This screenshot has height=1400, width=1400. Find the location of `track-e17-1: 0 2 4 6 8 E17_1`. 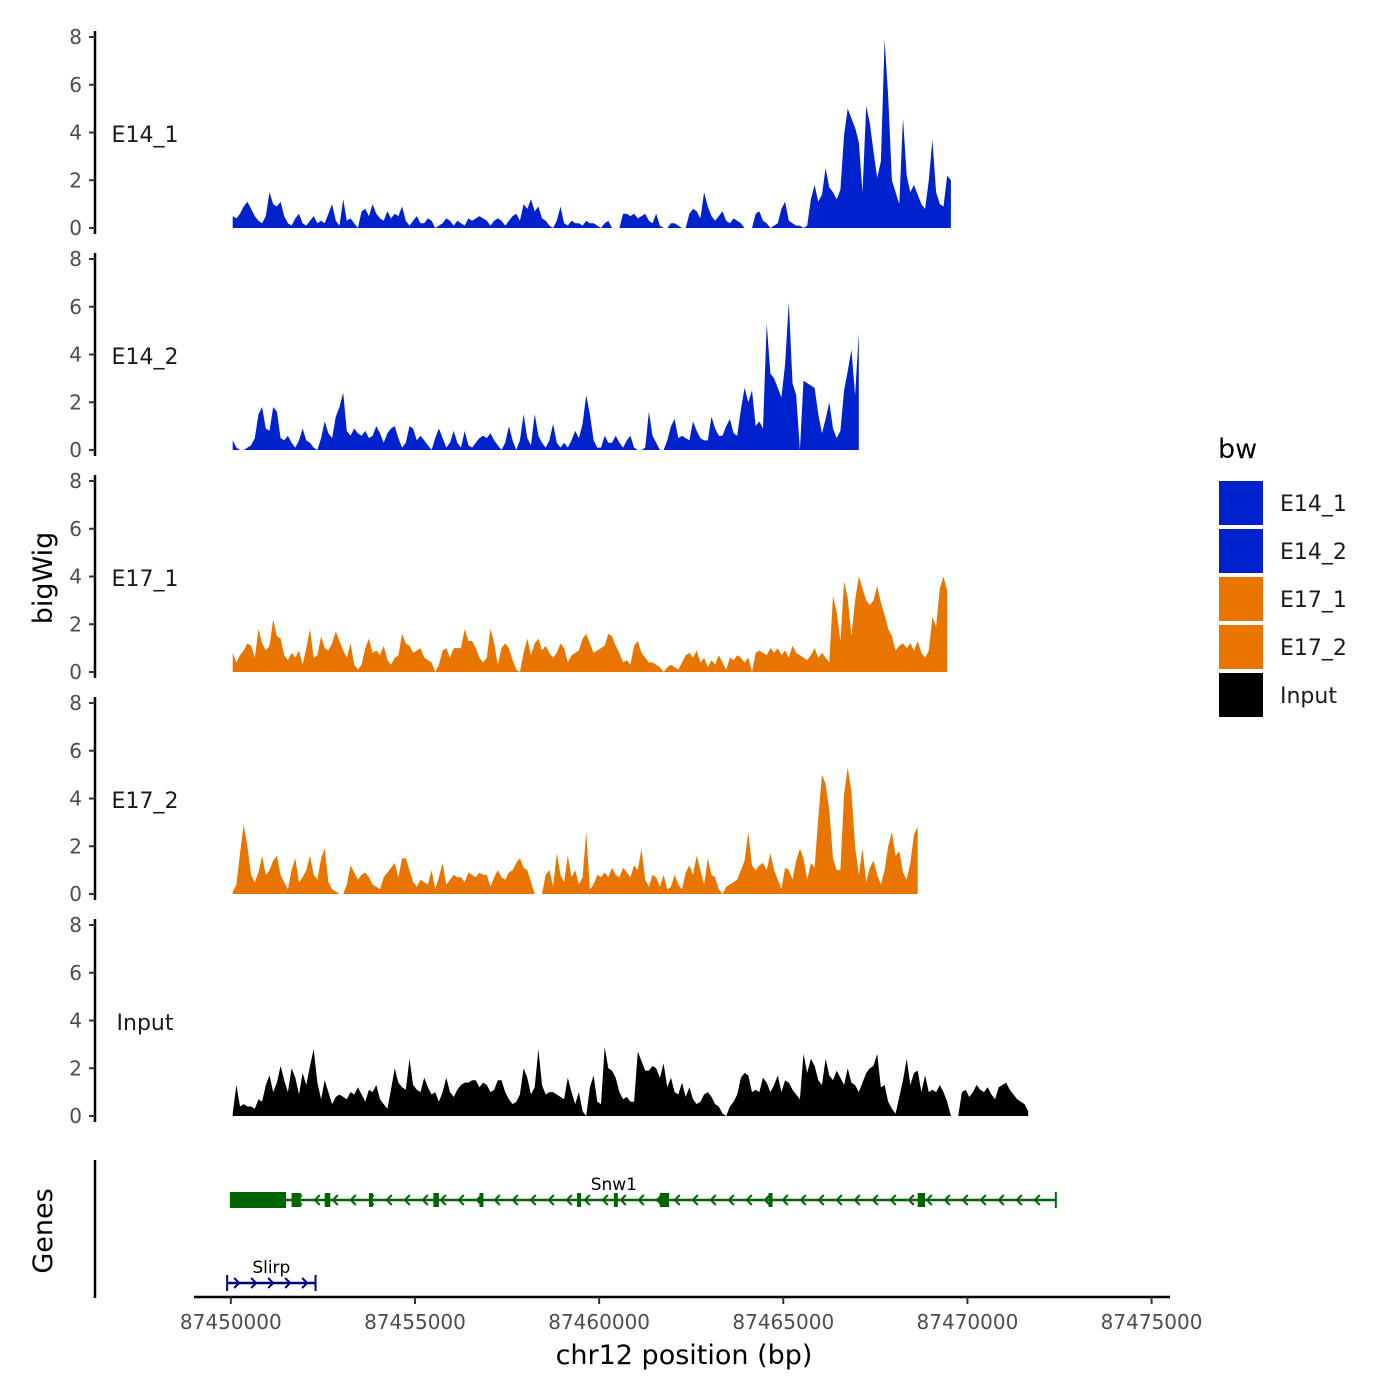

track-e17-1: 0 2 4 6 8 E17_1 is located at coordinates (508, 576).